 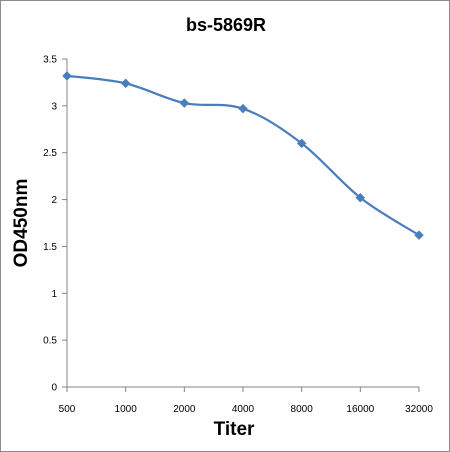 I want to click on x-tick-label: 8000, so click(x=302, y=409).